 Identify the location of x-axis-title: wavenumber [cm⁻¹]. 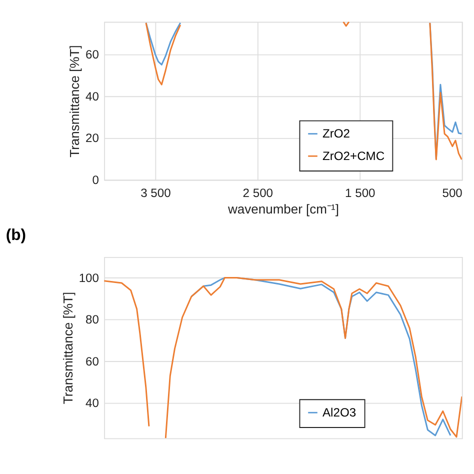
(283, 209).